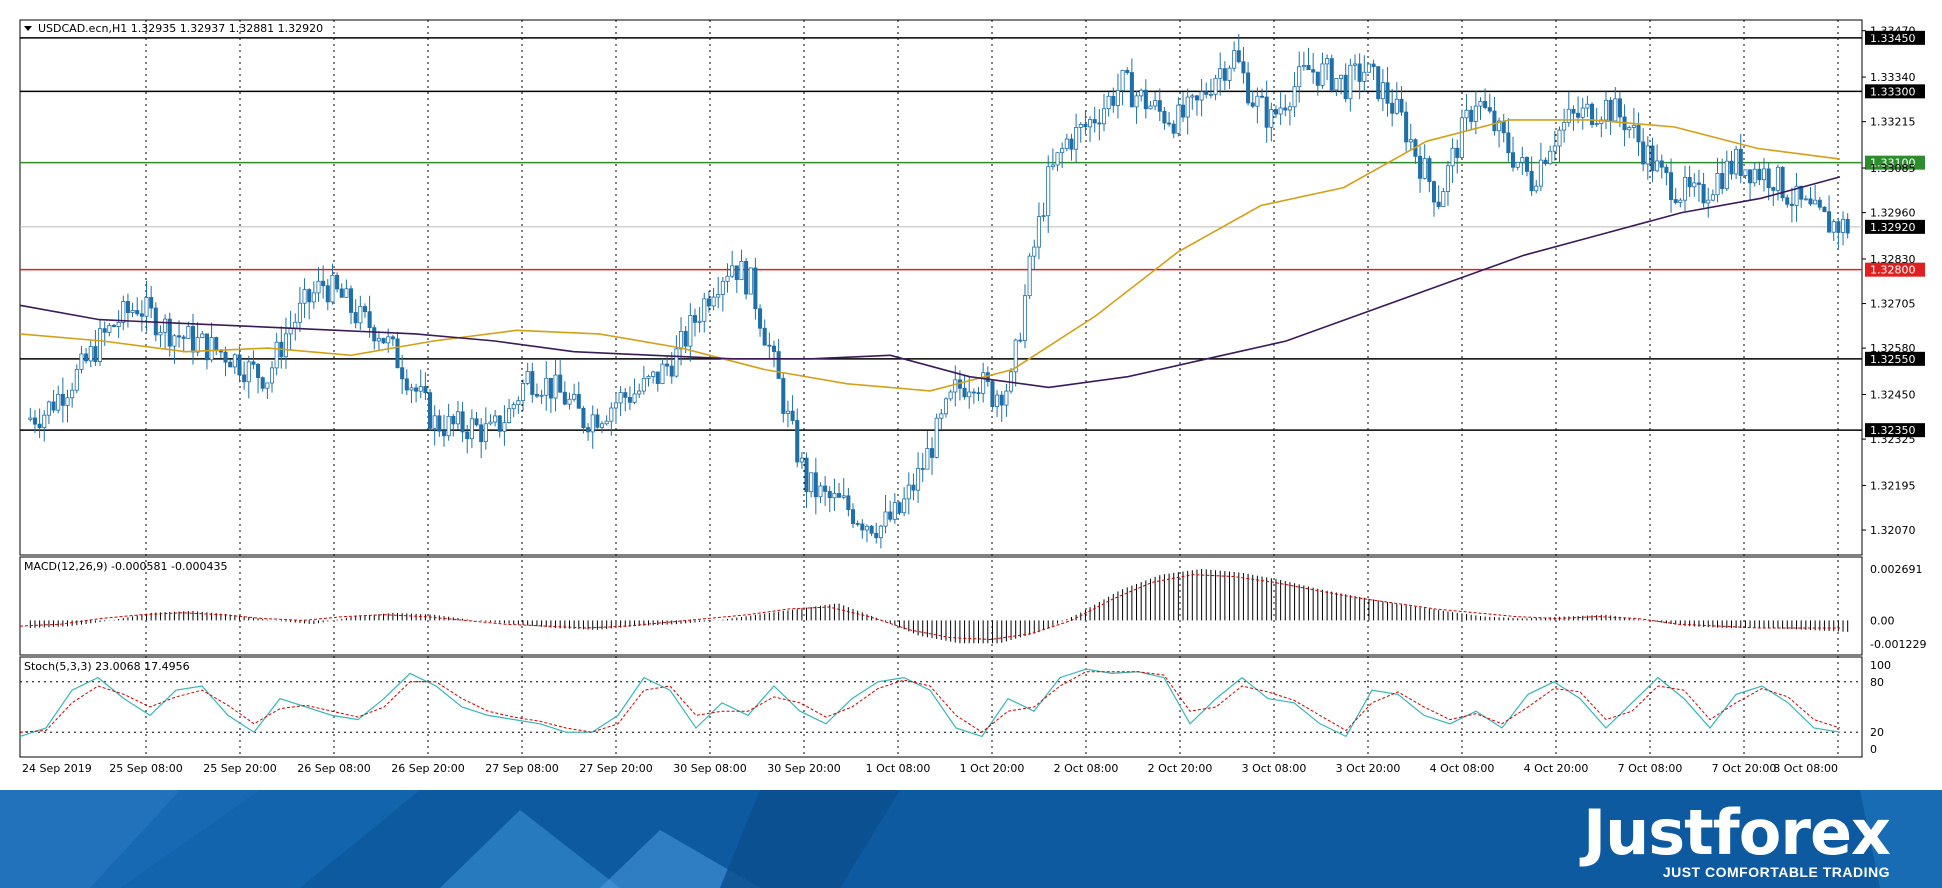  Describe the element at coordinates (1893, 163) in the screenshot. I see `level-label: 1.33100` at that location.